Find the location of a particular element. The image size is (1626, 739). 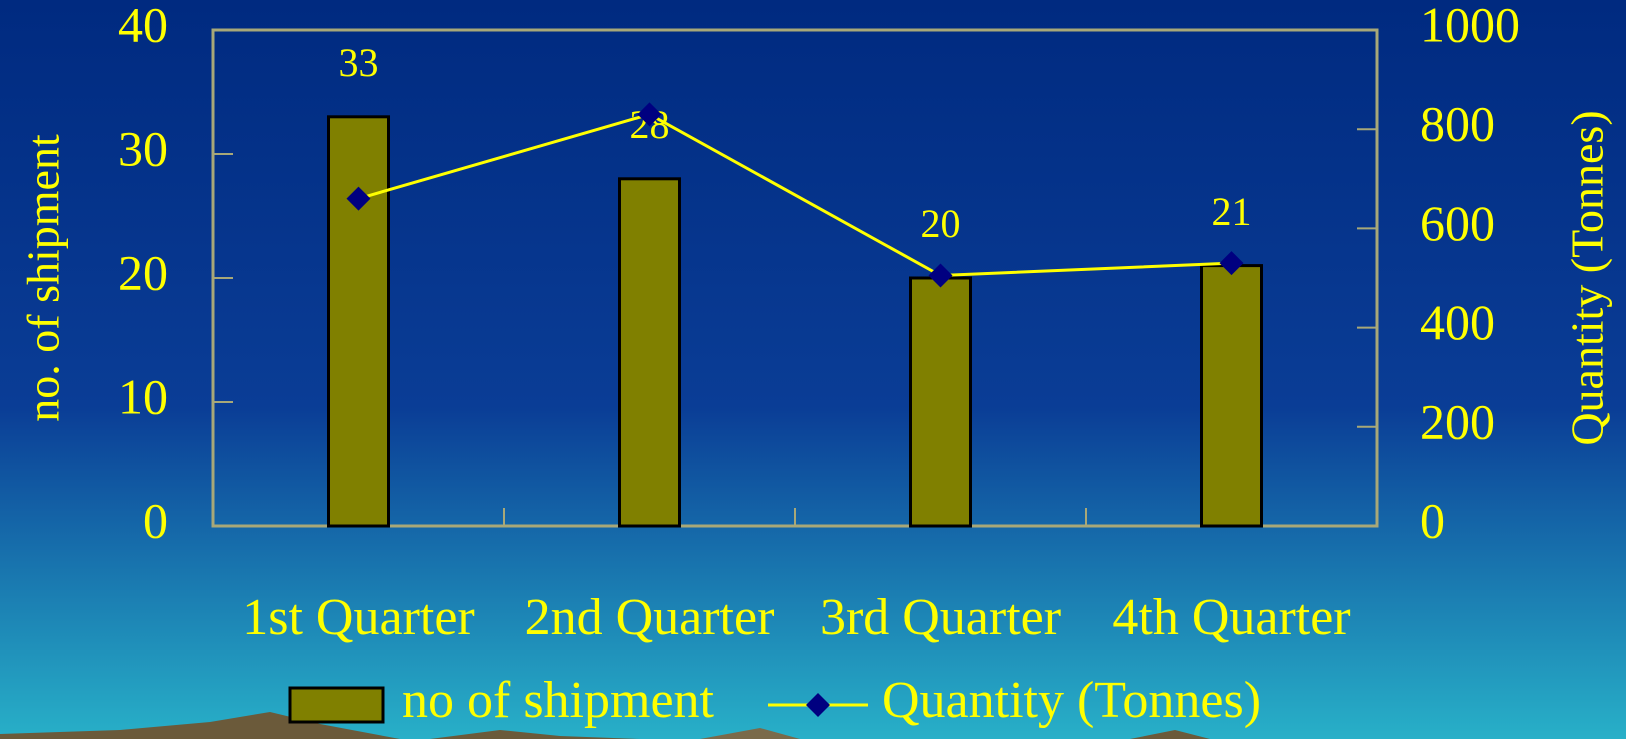

x-tick-label: 4th Quarter is located at coordinates (1231, 617).